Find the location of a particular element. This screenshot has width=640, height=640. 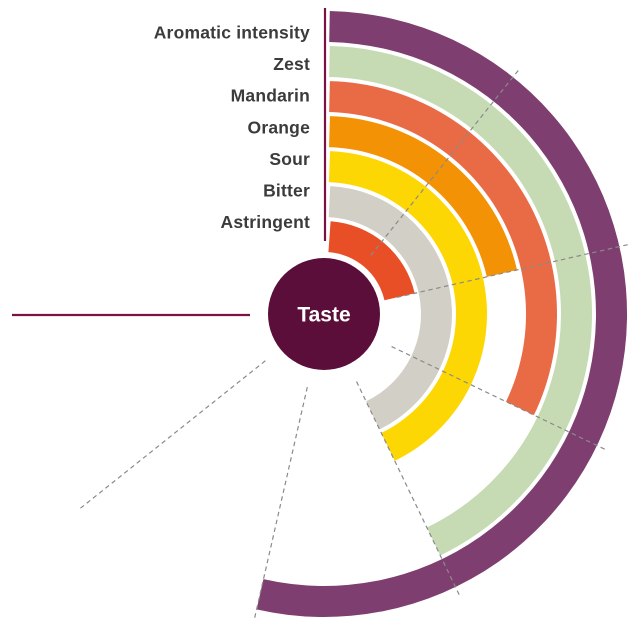

ring-label-astringent: Astringent is located at coordinates (266, 222).